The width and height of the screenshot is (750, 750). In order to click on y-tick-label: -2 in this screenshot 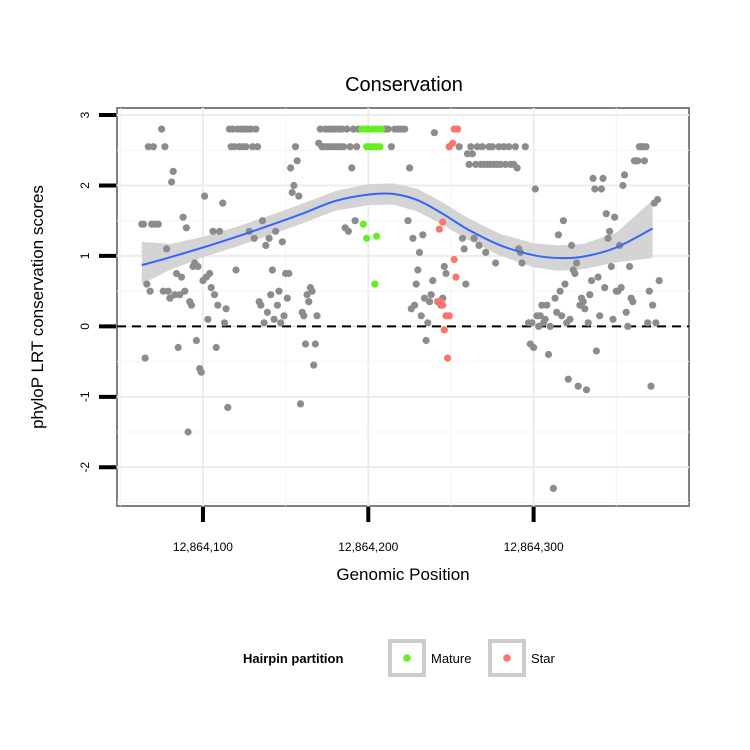, I will do `click(85, 467)`.